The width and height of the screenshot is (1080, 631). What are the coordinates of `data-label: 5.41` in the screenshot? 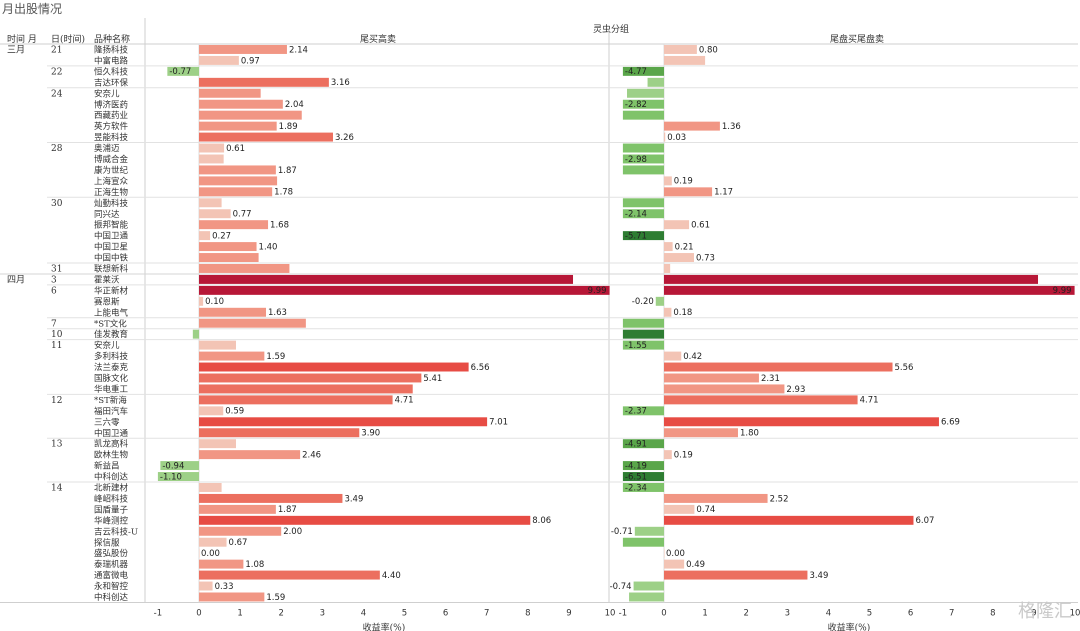 It's located at (432, 379).